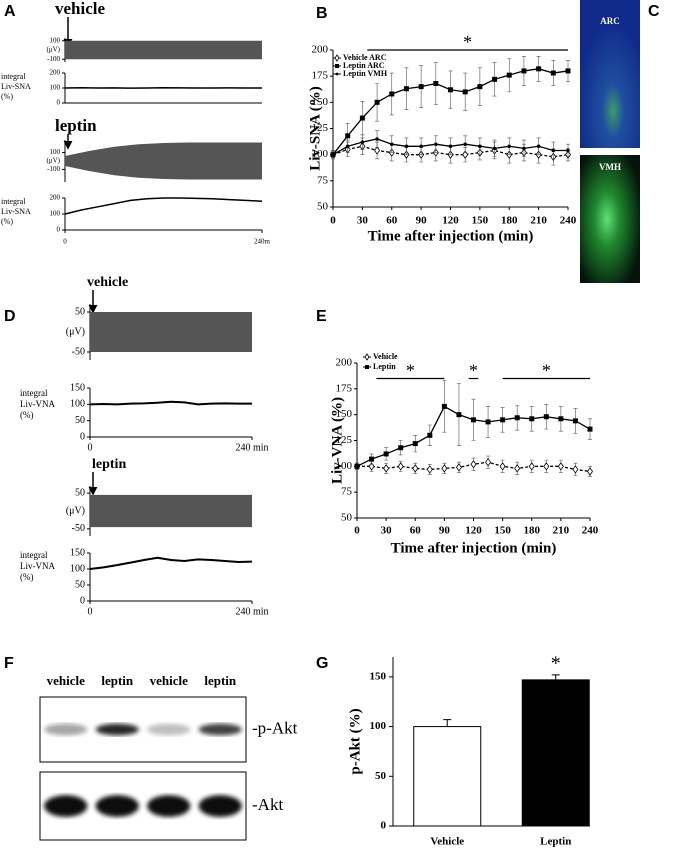 The height and width of the screenshot is (852, 674). I want to click on image-caption: ARC, so click(610, 21).